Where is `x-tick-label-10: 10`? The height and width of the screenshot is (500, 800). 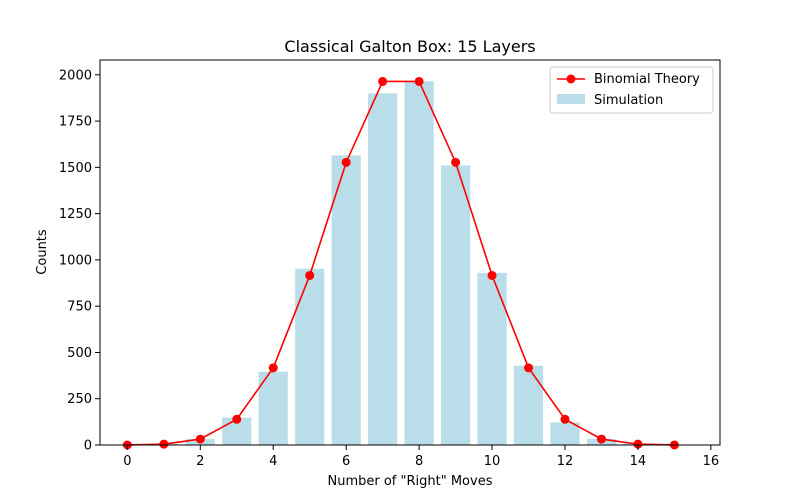 x-tick-label-10: 10 is located at coordinates (492, 461).